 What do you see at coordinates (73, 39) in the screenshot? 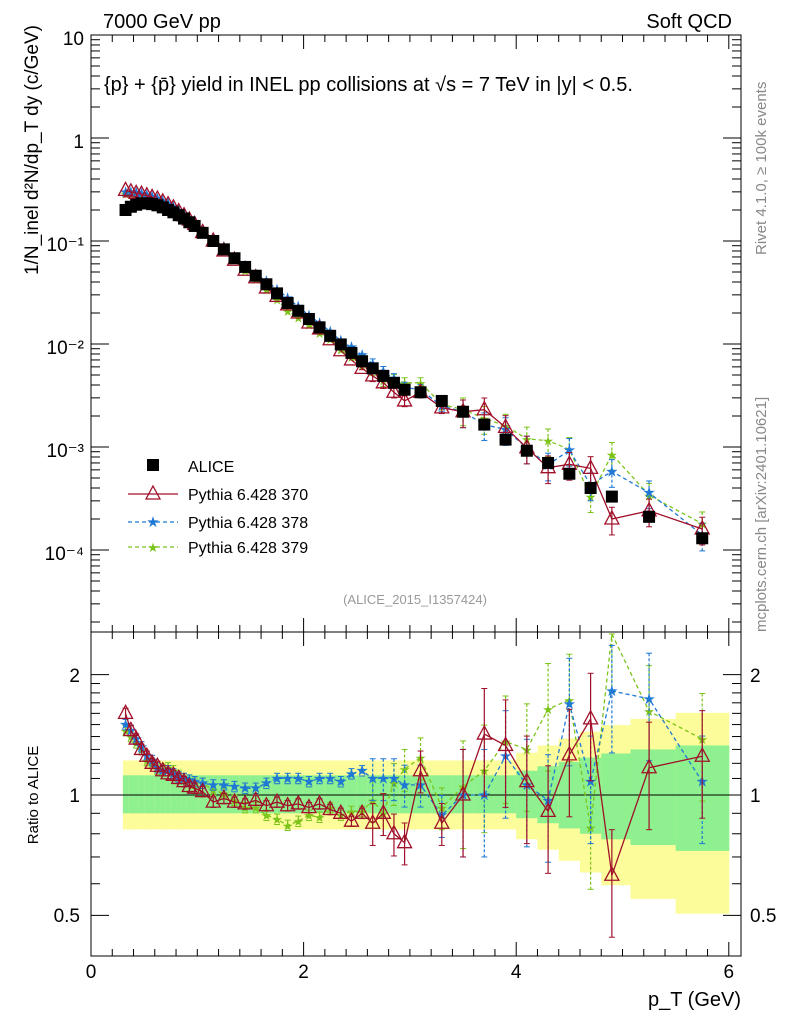
I see `y-tick-label-10: 10` at bounding box center [73, 39].